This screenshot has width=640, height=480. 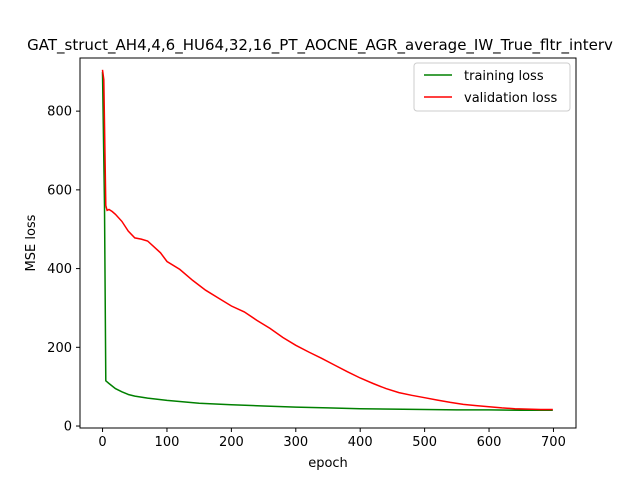 What do you see at coordinates (510, 98) in the screenshot?
I see `legend-label-validation: validation loss` at bounding box center [510, 98].